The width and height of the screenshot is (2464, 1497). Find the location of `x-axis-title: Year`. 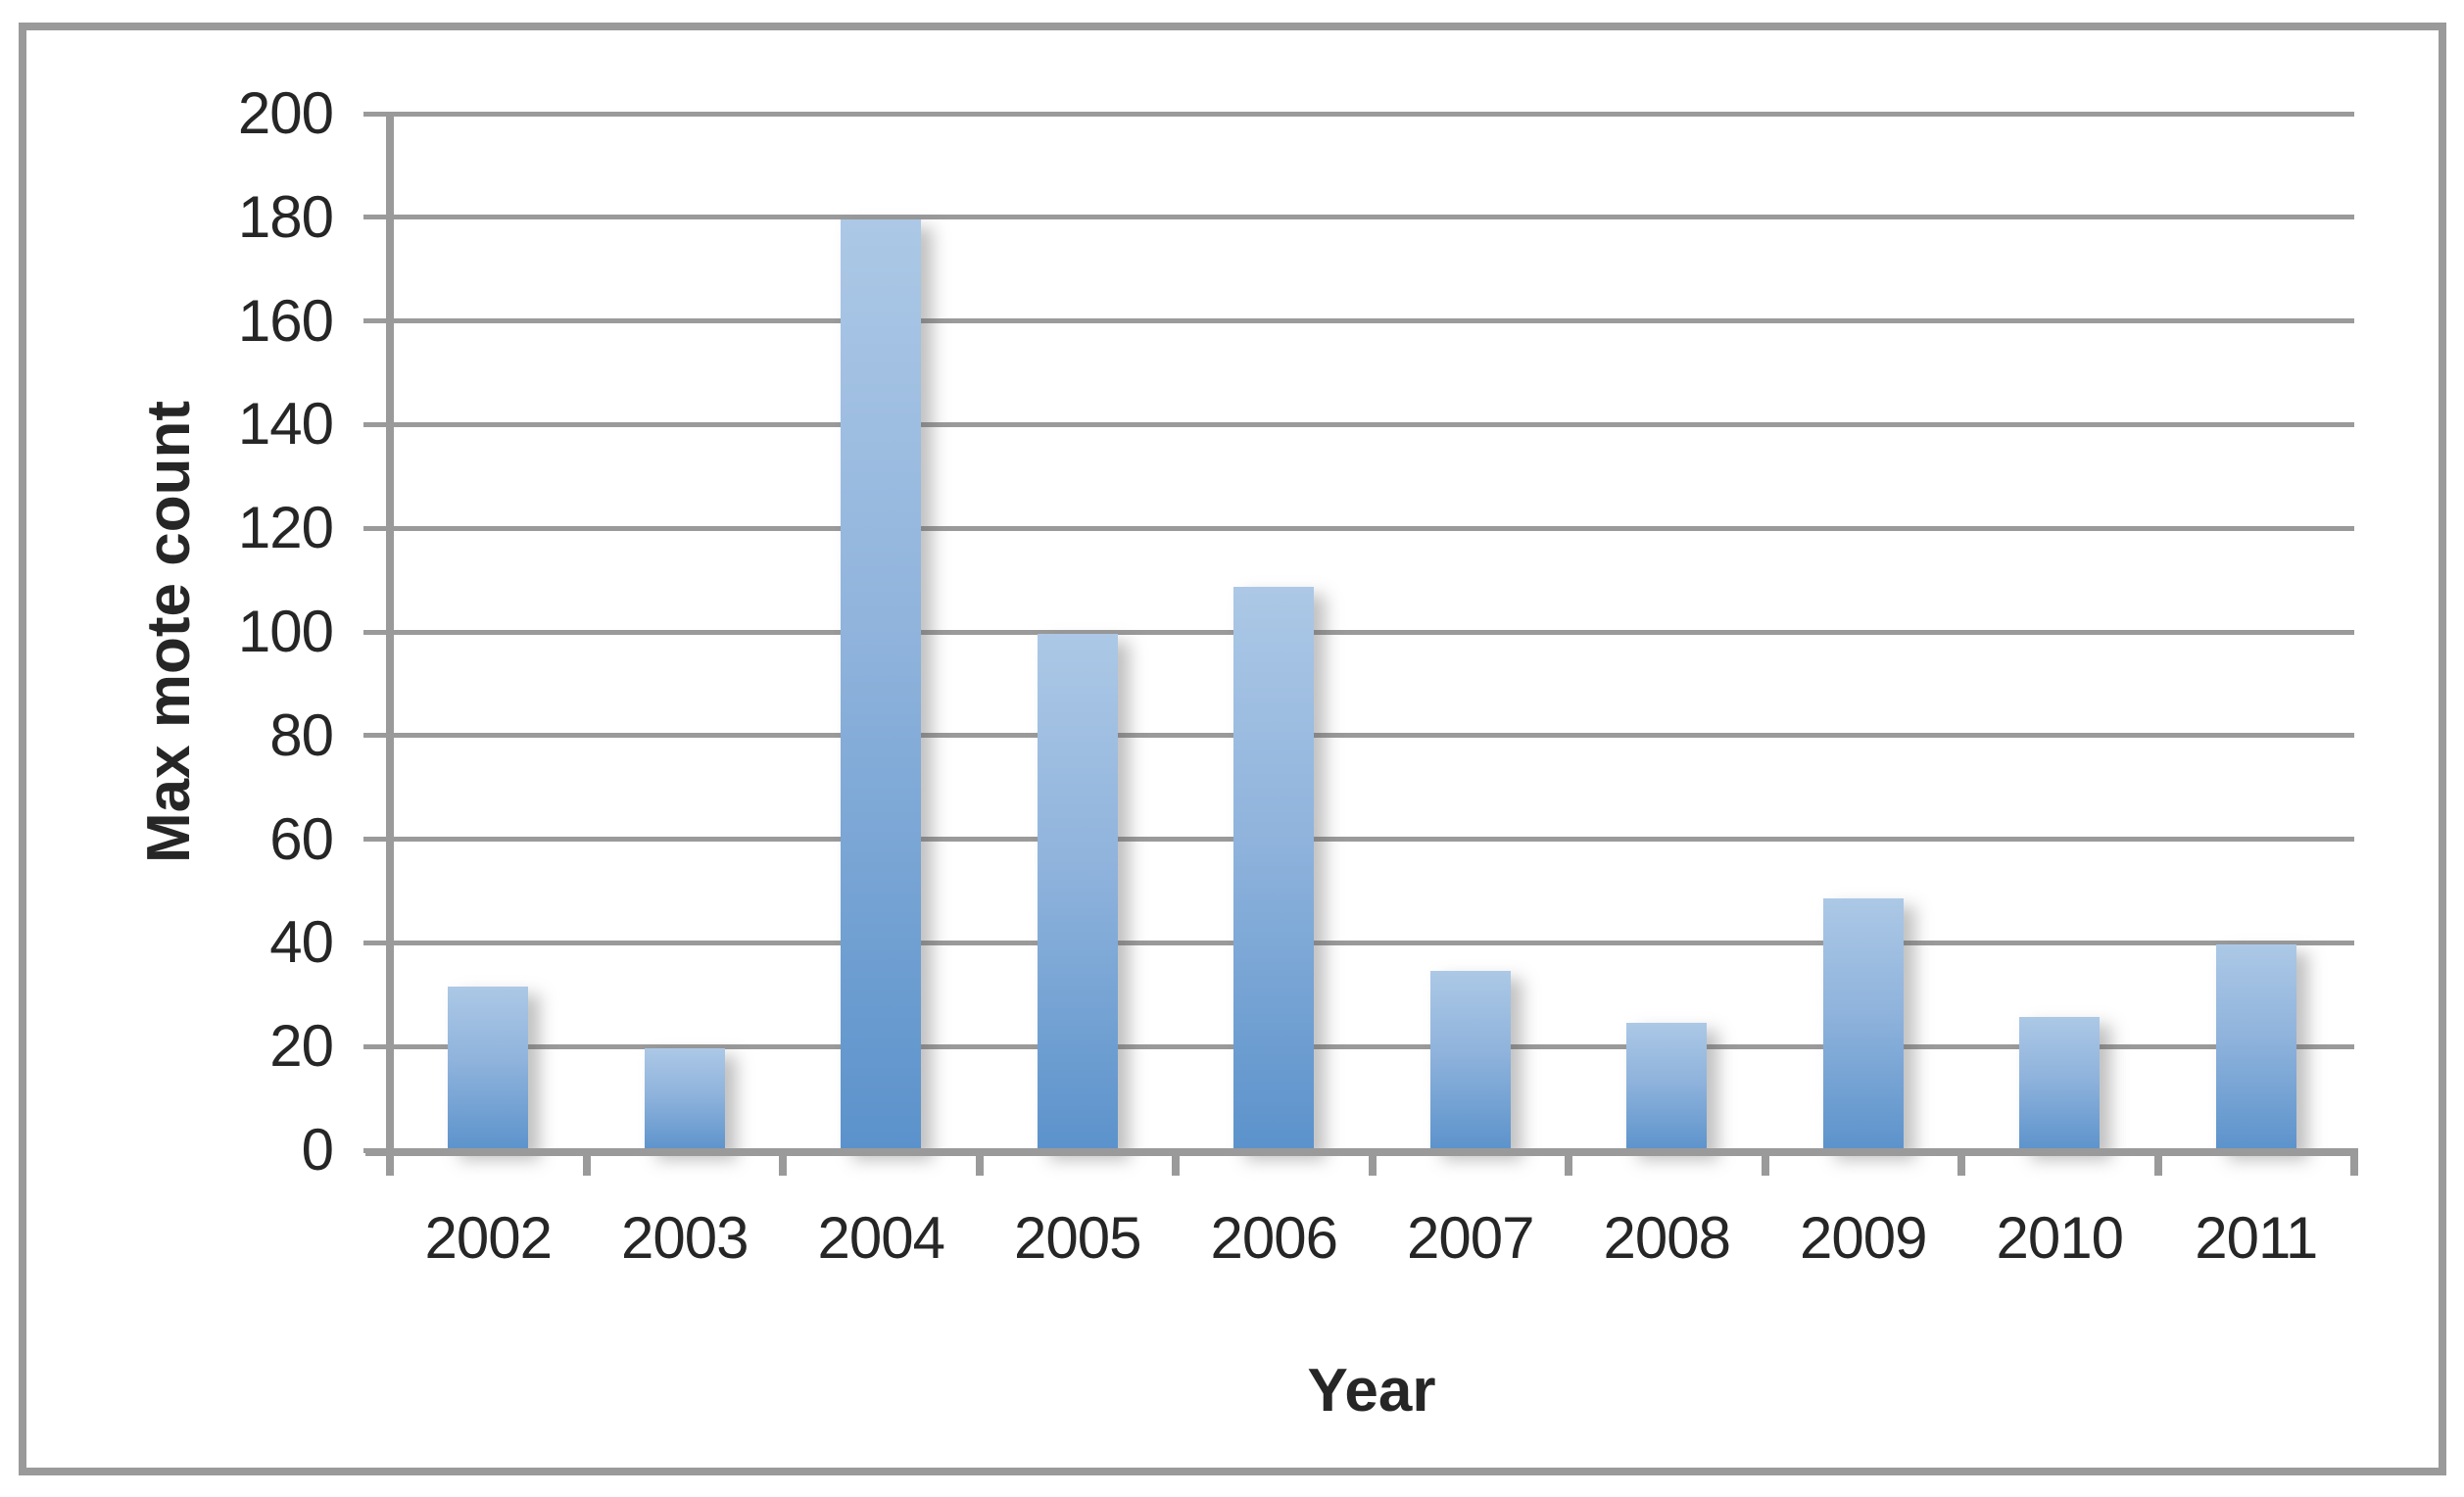

x-axis-title: Year is located at coordinates (1372, 1391).